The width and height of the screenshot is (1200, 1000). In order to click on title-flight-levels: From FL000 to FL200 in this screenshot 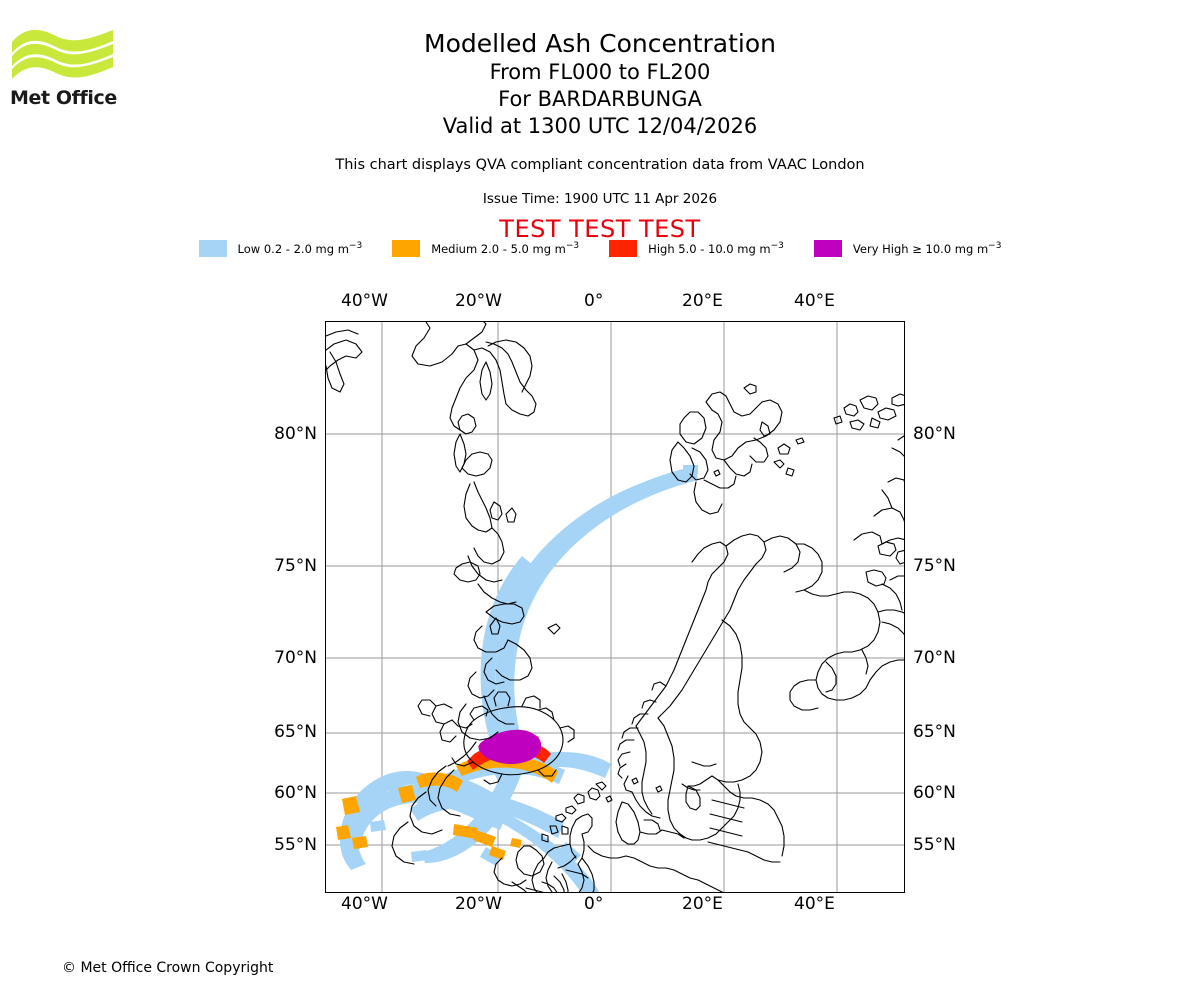, I will do `click(600, 72)`.